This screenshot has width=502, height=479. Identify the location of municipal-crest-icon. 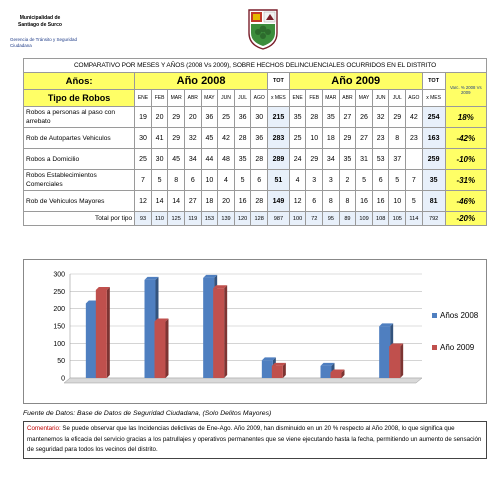
(263, 29).